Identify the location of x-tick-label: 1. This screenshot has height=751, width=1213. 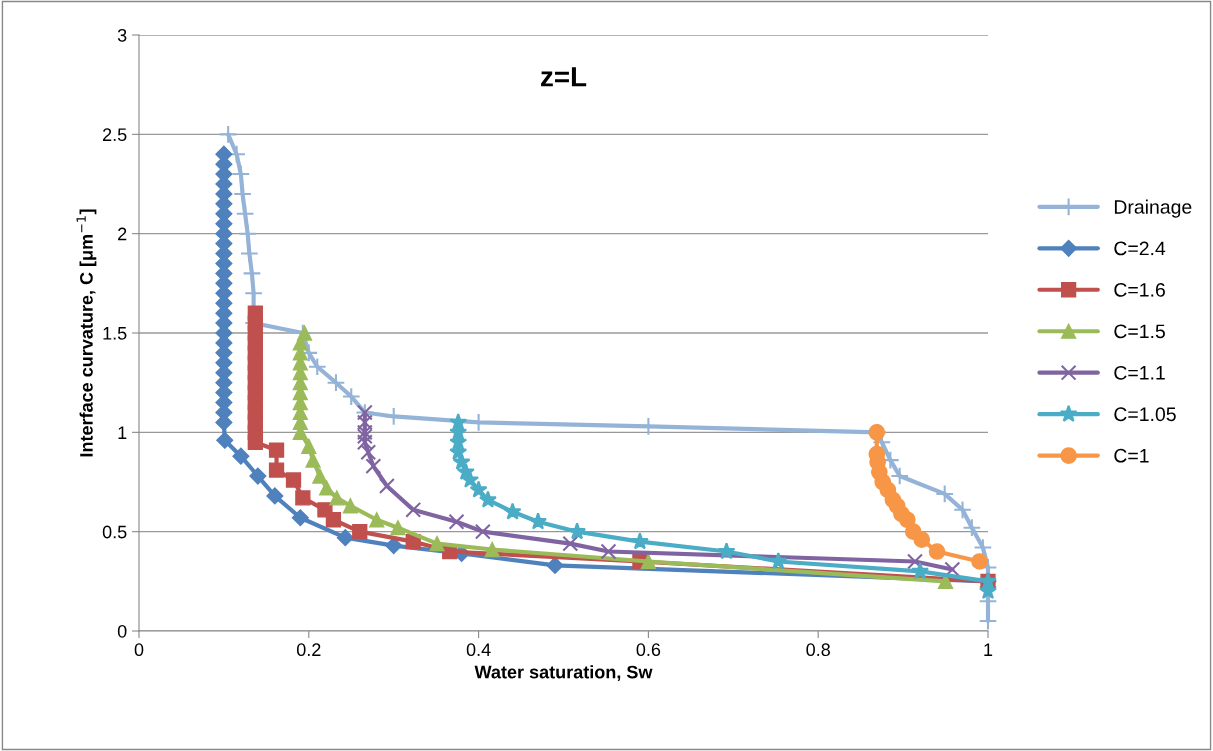
(988, 649).